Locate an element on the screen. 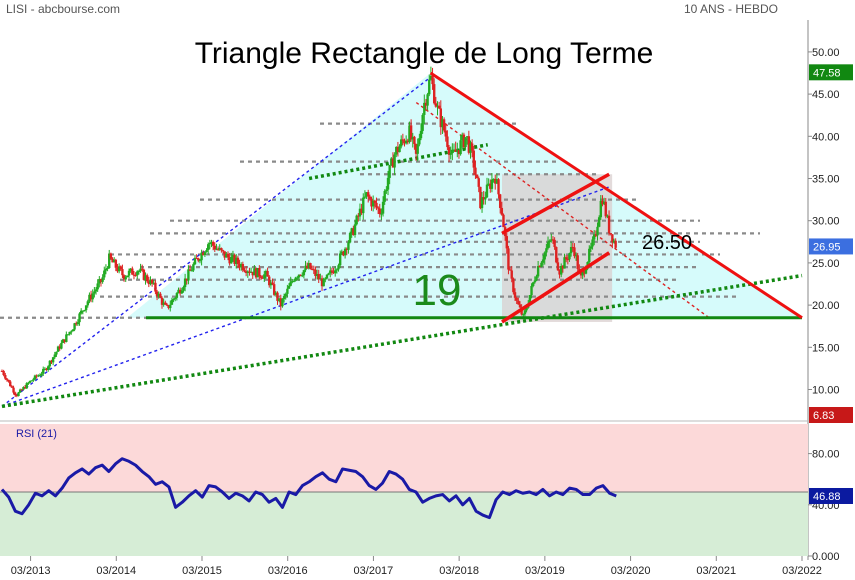  y-tick-label: 10.00 is located at coordinates (826, 391).